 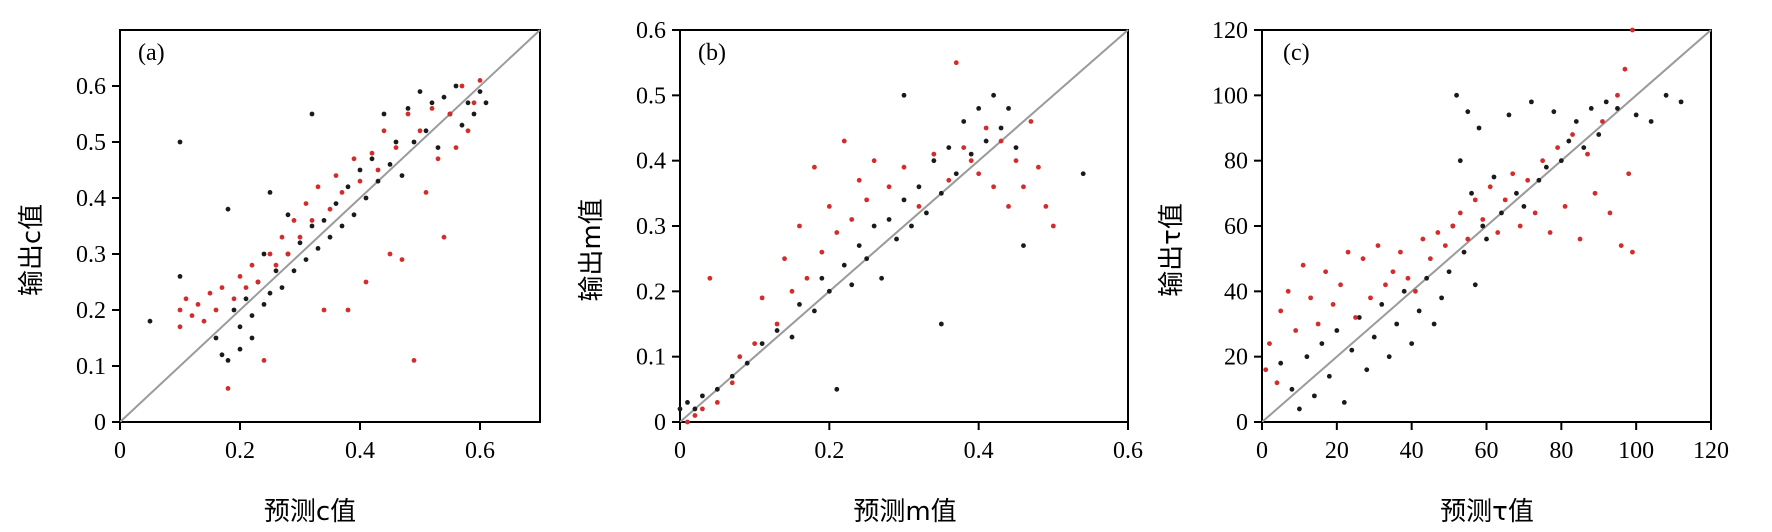 What do you see at coordinates (1487, 451) in the screenshot?
I see `x-tick-label: 60` at bounding box center [1487, 451].